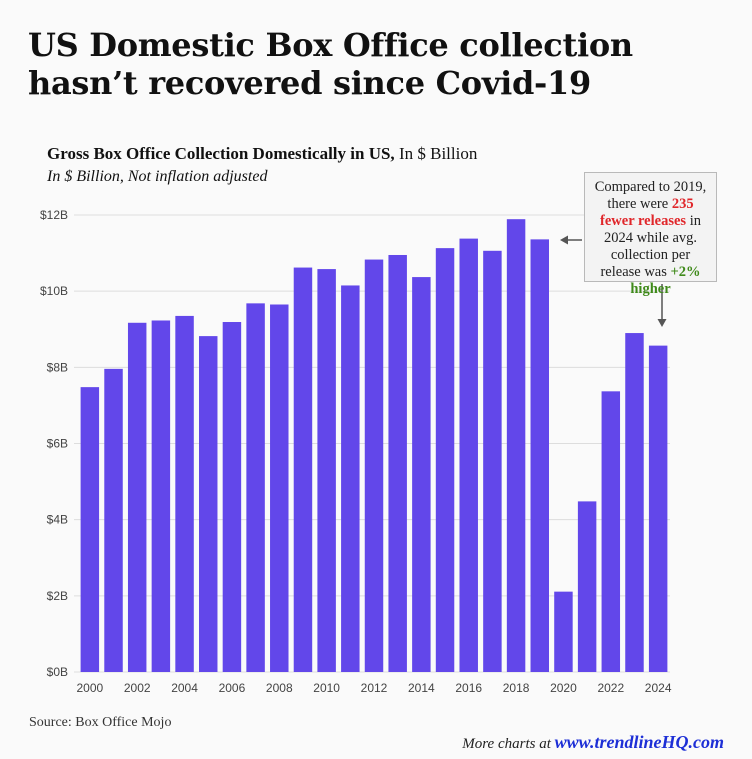 This screenshot has height=759, width=752. I want to click on y-tick-label: $0B, so click(57, 672).